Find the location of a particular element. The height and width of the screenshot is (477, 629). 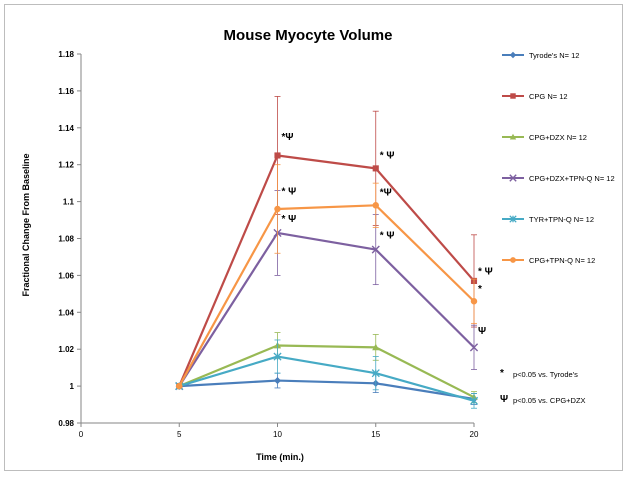

x-tick-label: 5 is located at coordinates (179, 434).